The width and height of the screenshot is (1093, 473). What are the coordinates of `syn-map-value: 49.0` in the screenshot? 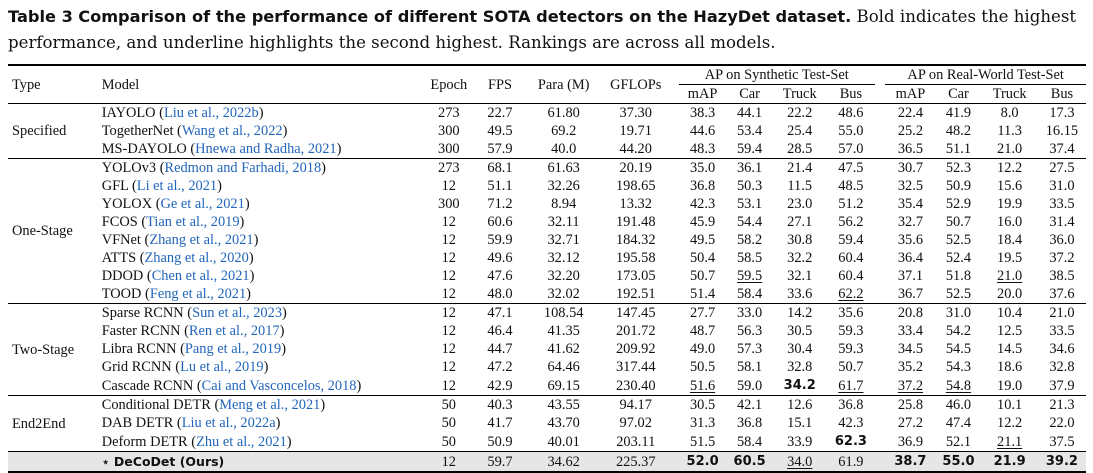 It's located at (702, 349).